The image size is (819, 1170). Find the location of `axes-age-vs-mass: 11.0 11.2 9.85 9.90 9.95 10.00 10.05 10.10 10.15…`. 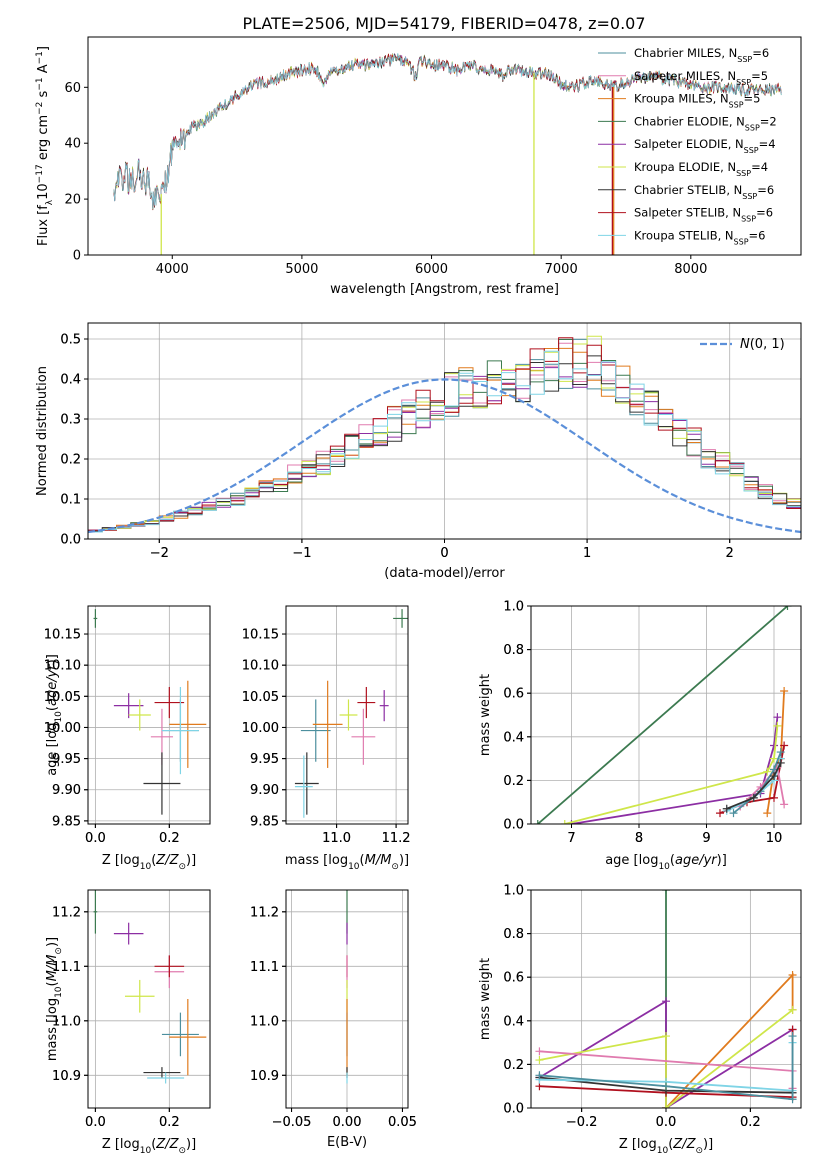

axes-age-vs-mass: 11.0 11.2 9.85 9.90 9.95 10.00 10.05 10.10 10.15… is located at coordinates (326, 738).